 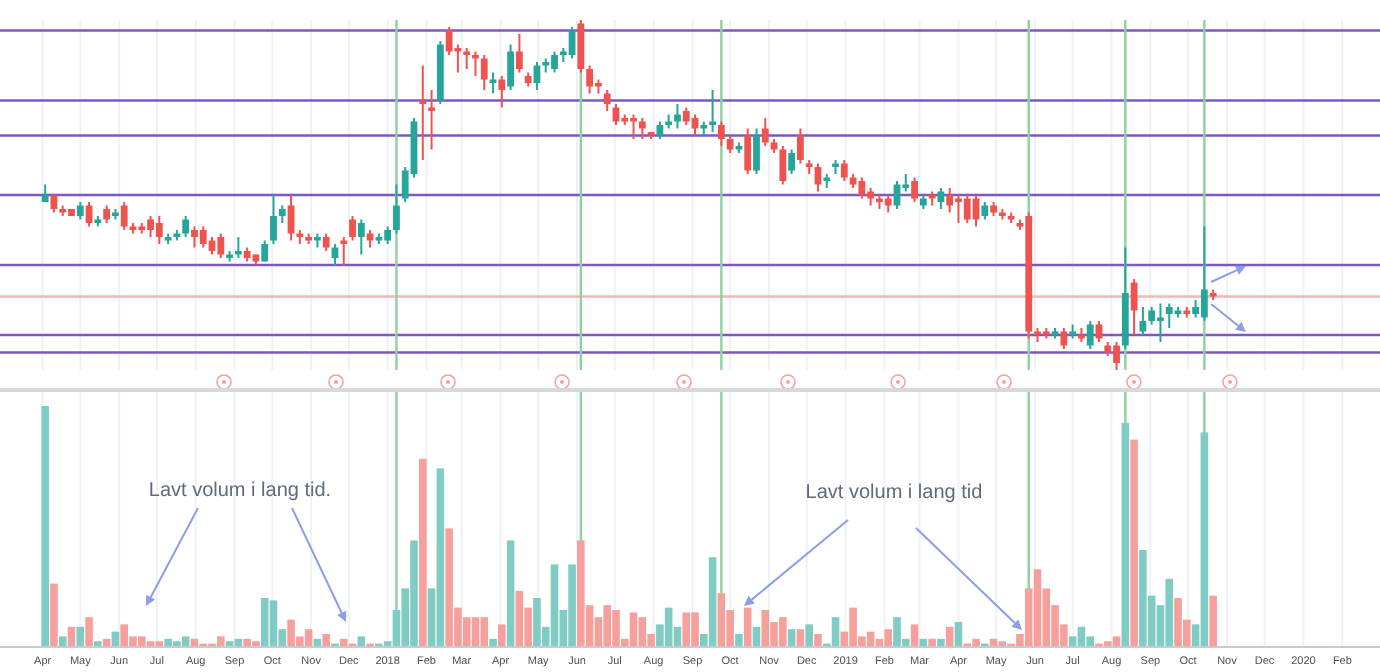 I want to click on annotation: Lavt volum i lang tid, so click(x=894, y=493).